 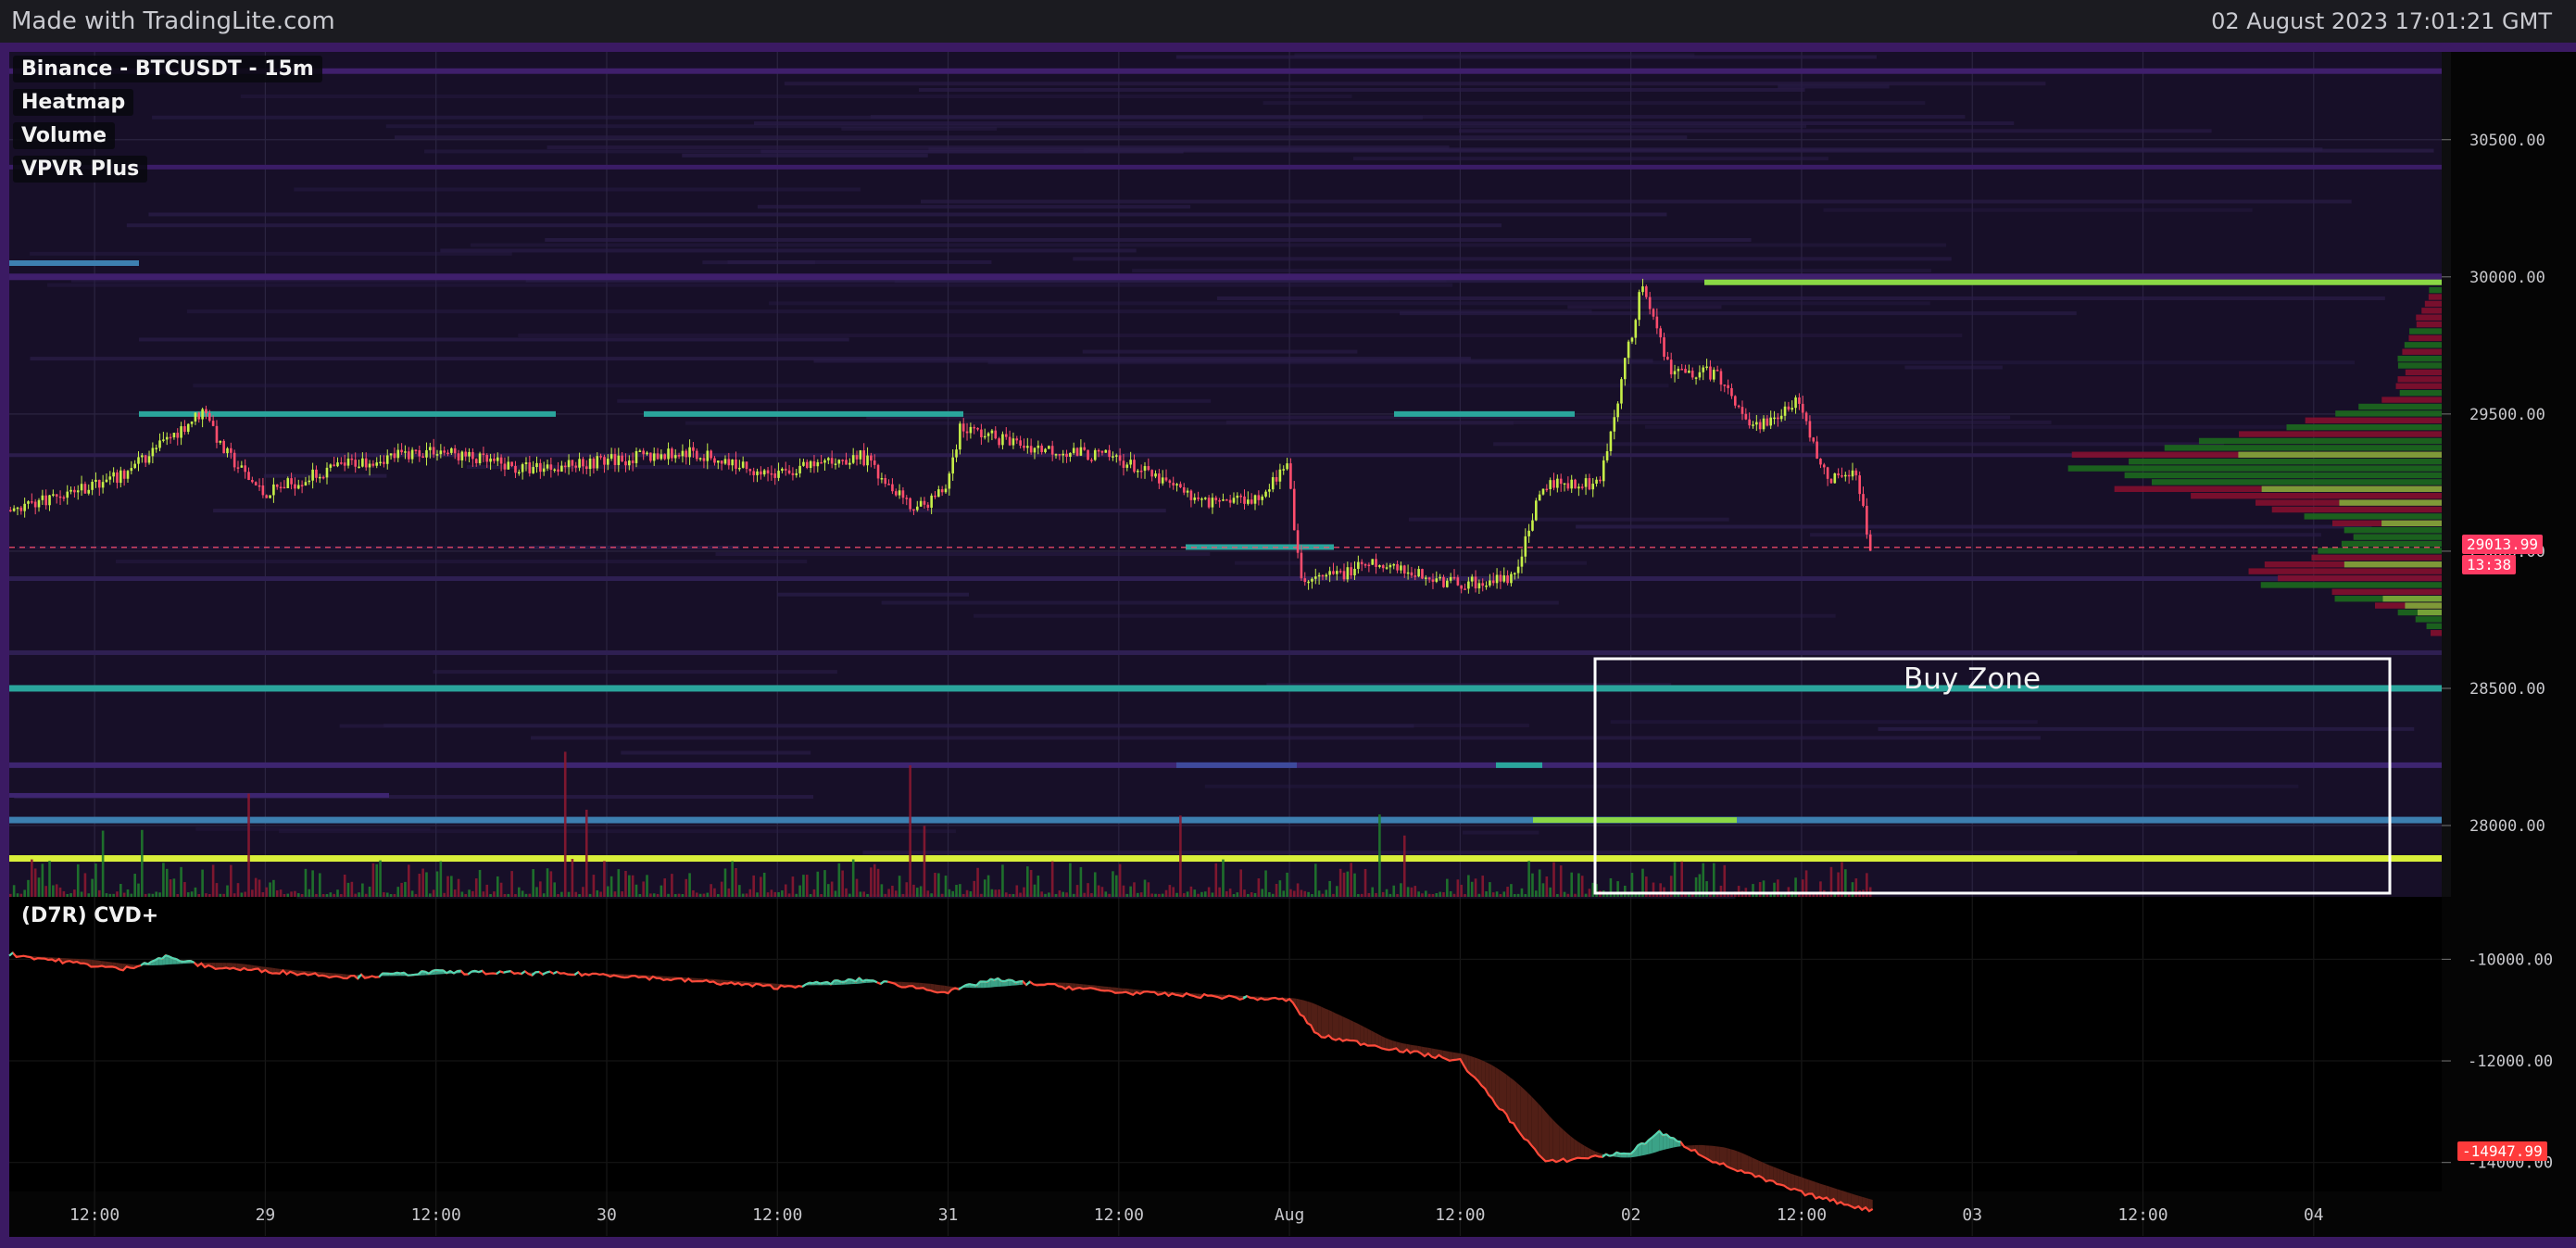 I want to click on vpvr-layer-label: VPVR Plus, so click(x=80, y=169).